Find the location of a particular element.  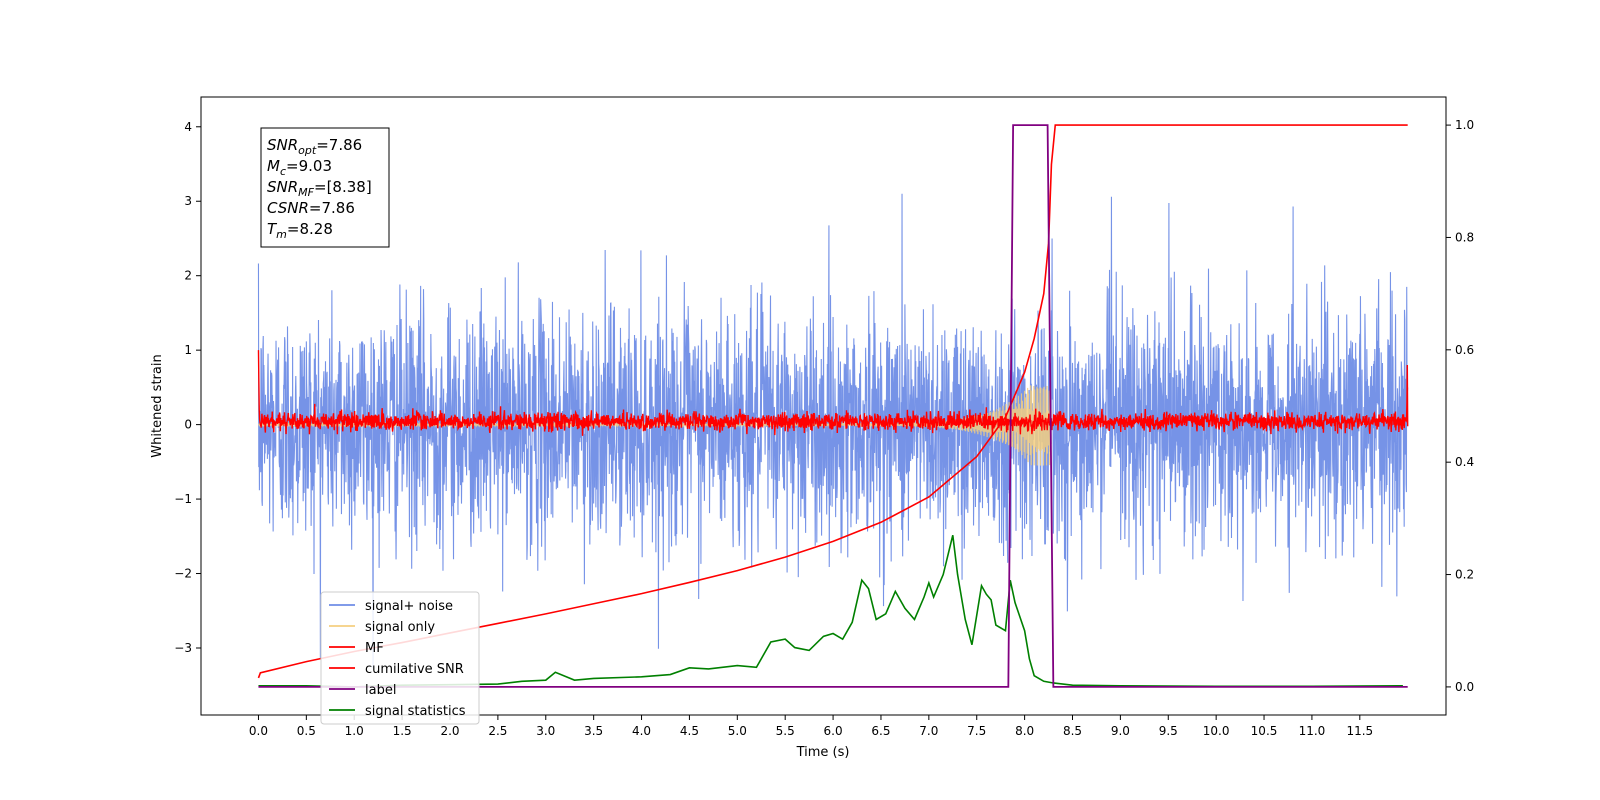

annotation-frame is located at coordinates (325, 187).